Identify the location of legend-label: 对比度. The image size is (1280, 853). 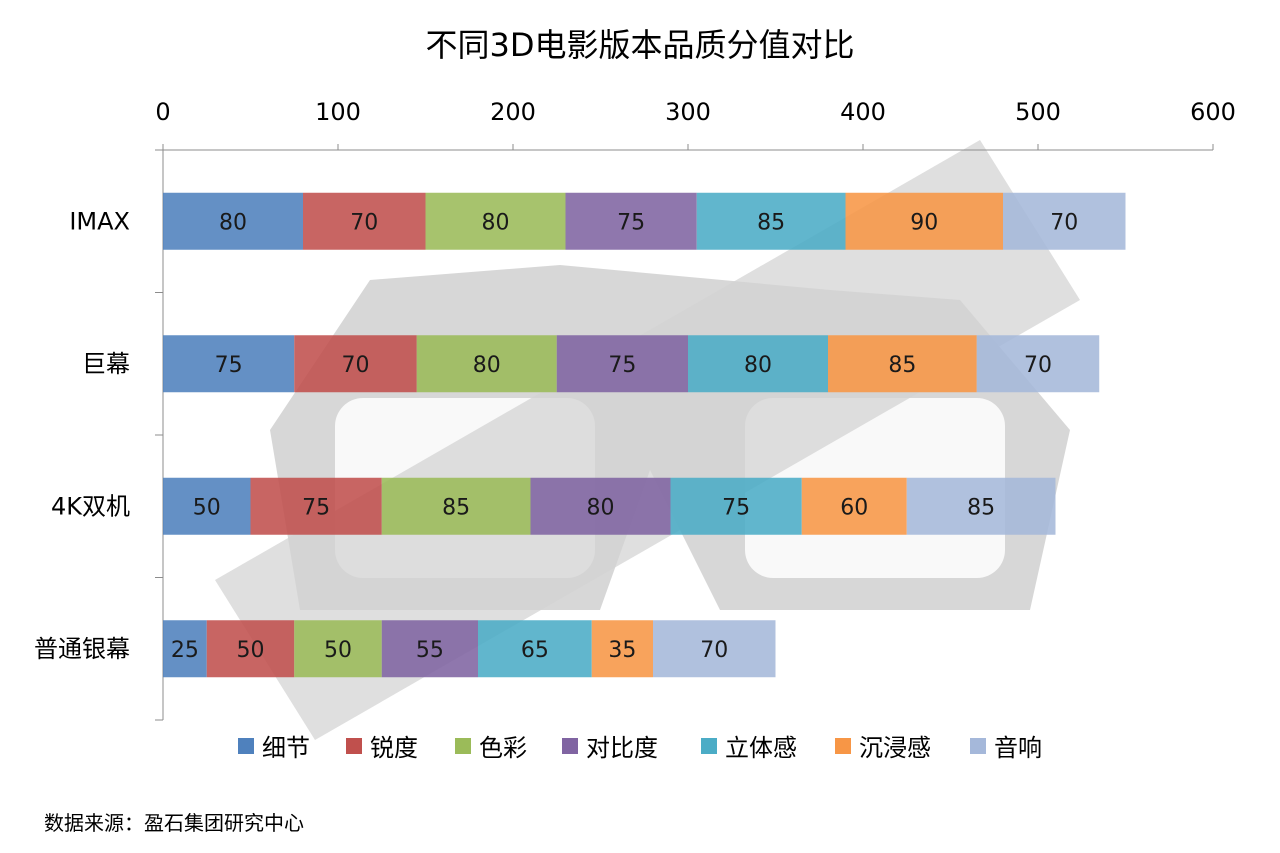
(622, 748).